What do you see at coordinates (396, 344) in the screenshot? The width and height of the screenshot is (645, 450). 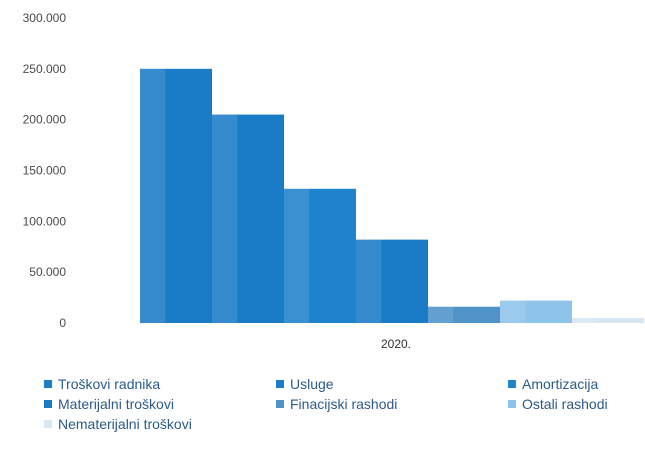 I see `x-tick-label: 2020.` at bounding box center [396, 344].